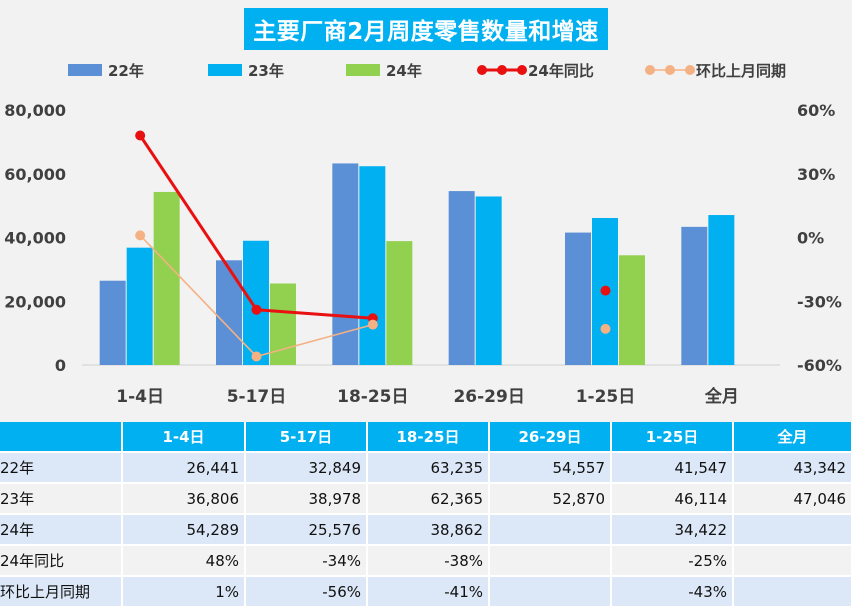 Image resolution: width=852 pixels, height=608 pixels. What do you see at coordinates (184, 499) in the screenshot?
I see `table-cell: 36,806` at bounding box center [184, 499].